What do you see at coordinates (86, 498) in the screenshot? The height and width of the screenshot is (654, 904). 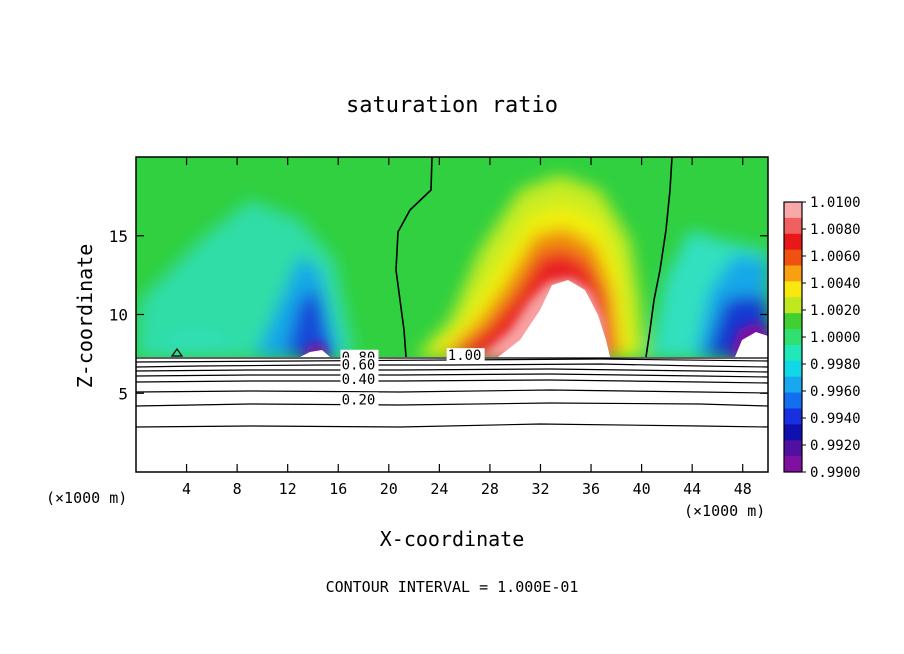 I see `x-unit-left: (×1000 m)` at bounding box center [86, 498].